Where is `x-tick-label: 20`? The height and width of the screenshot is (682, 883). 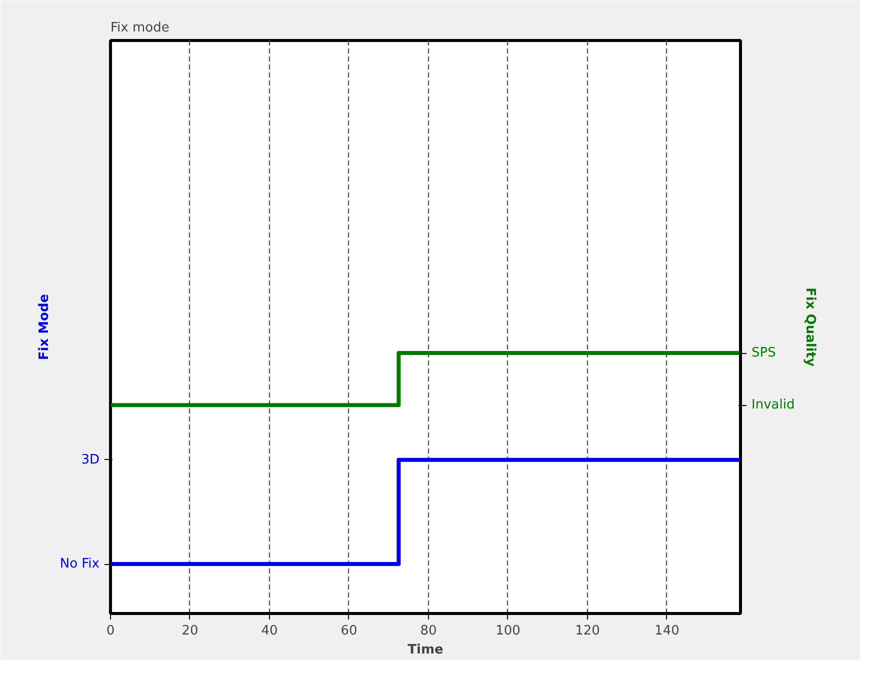
x-tick-label: 20 is located at coordinates (190, 631).